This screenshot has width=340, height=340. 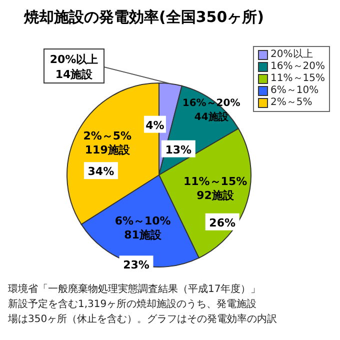 I want to click on slice-label: 6%～10%, so click(x=142, y=221).